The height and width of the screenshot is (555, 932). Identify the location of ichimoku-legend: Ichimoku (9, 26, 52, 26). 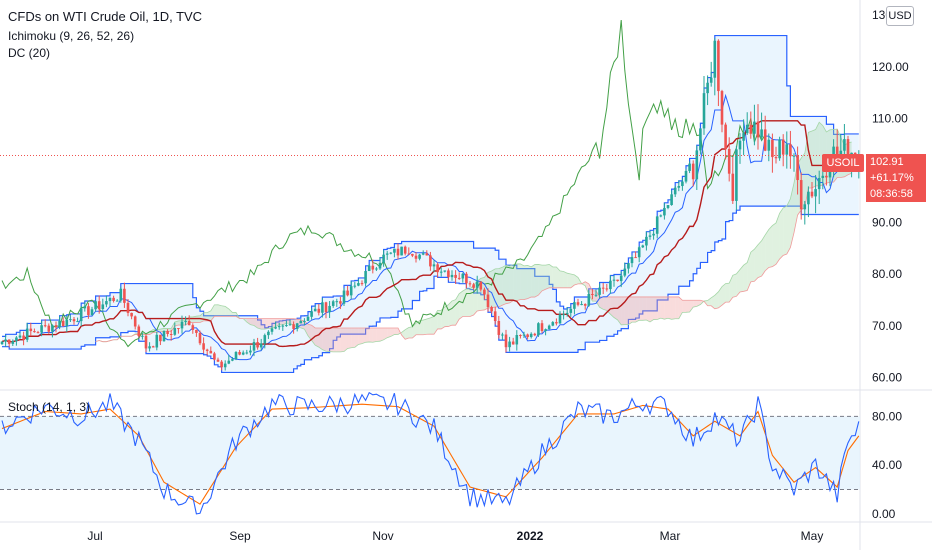
(71, 36).